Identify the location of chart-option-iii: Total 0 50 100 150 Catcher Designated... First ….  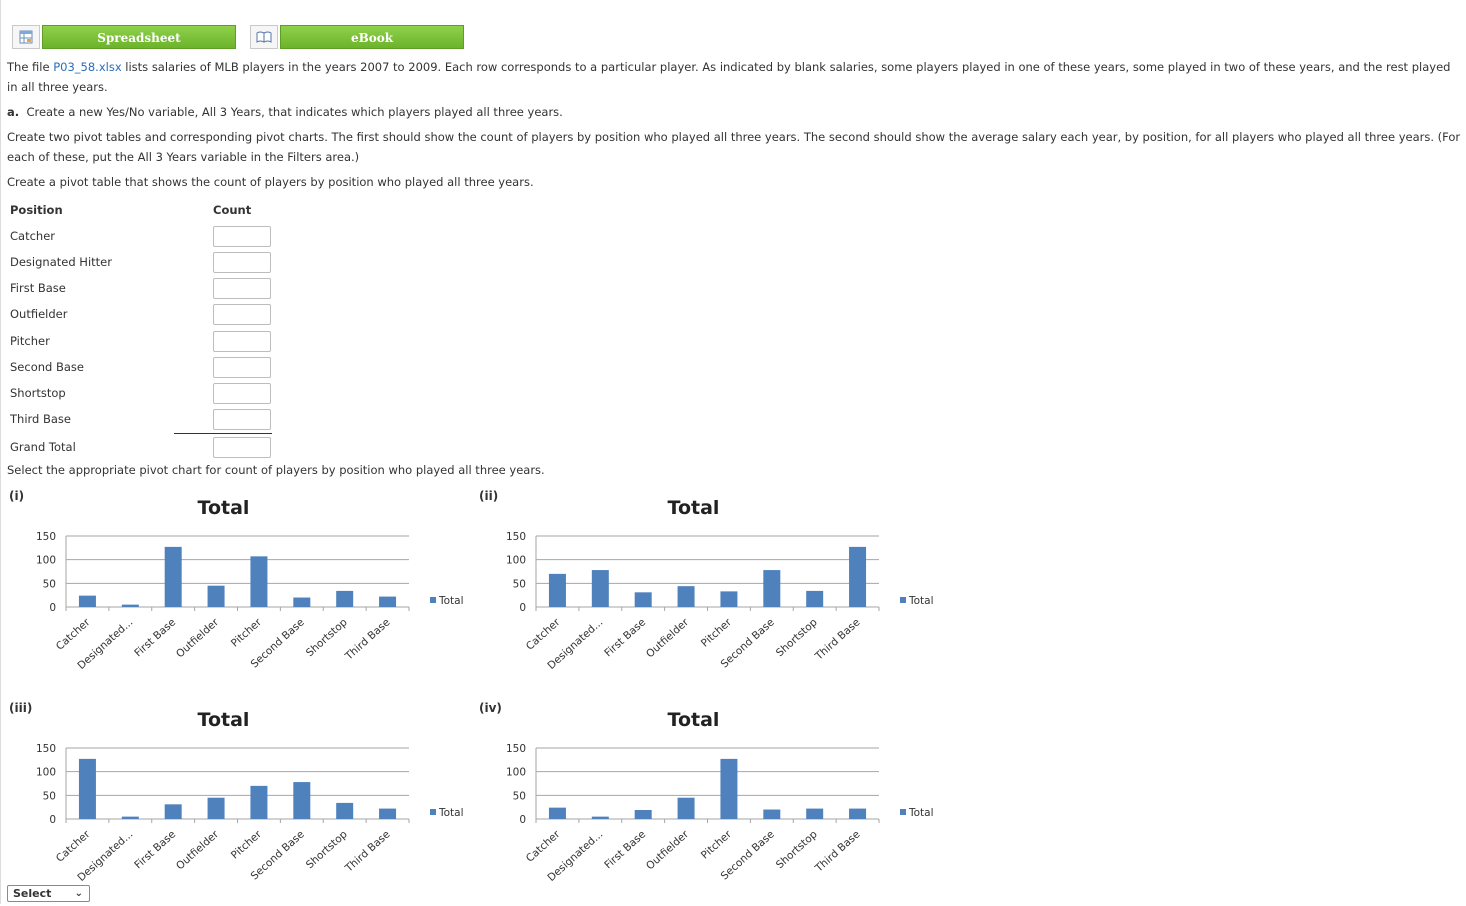
(244, 803).